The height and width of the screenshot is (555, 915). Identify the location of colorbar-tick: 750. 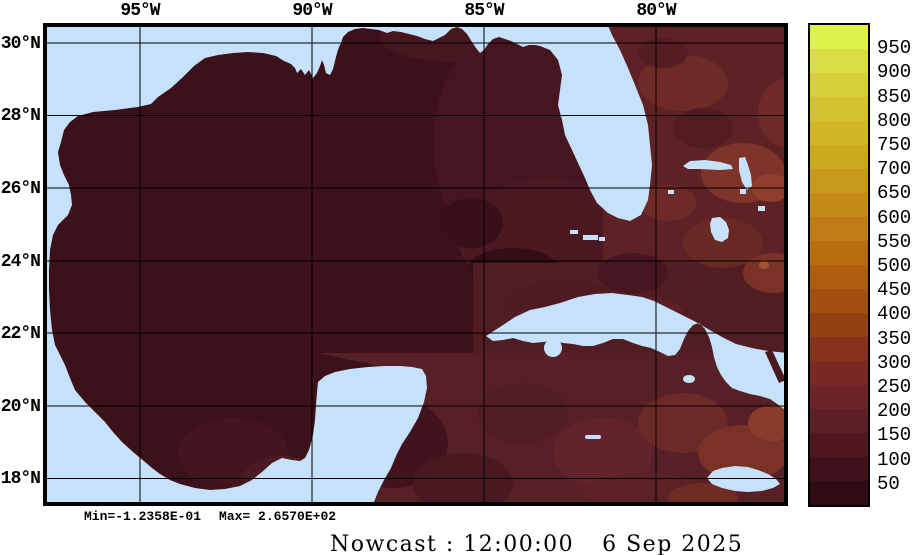
(894, 145).